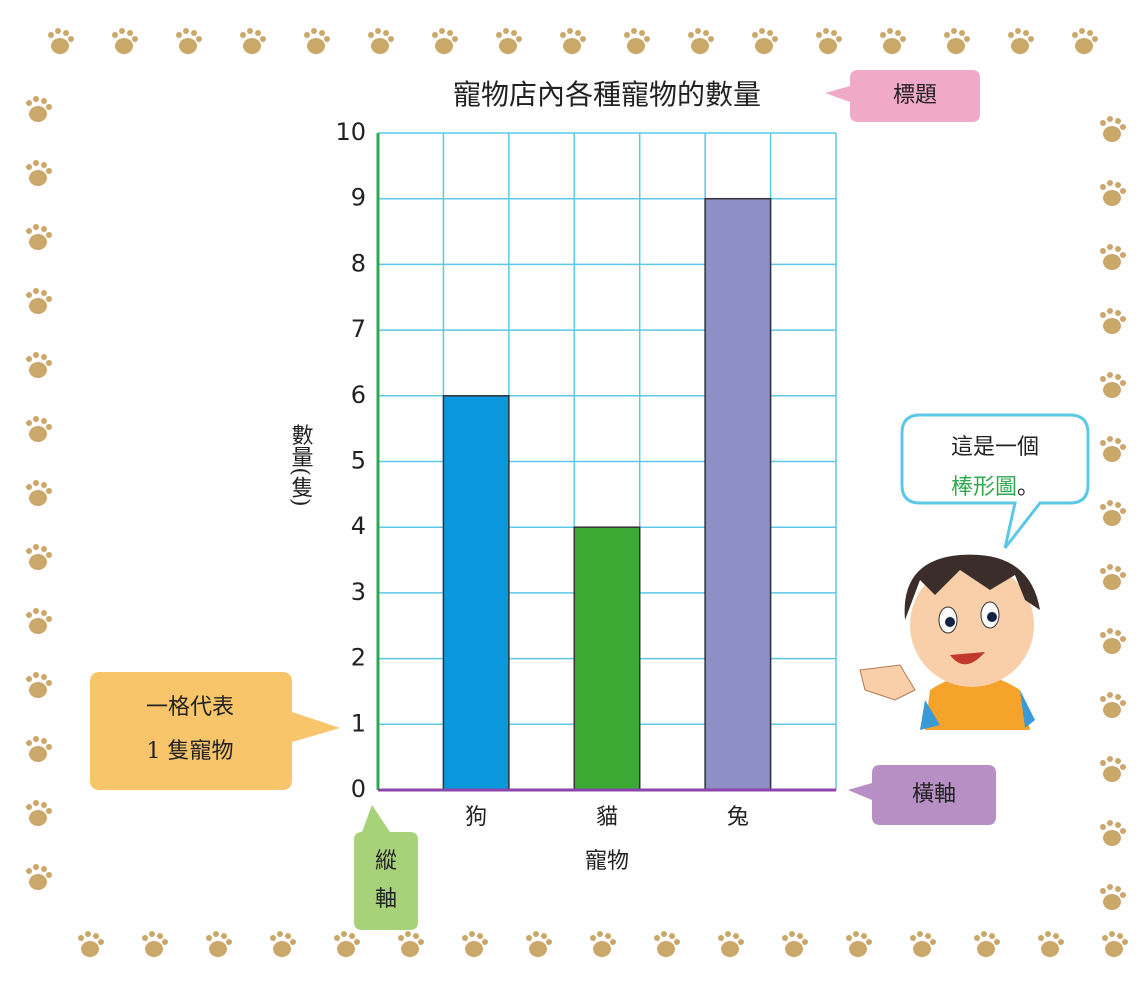 The height and width of the screenshot is (983, 1147). Describe the element at coordinates (922, 795) in the screenshot. I see `x-axis-tag-shape` at that location.